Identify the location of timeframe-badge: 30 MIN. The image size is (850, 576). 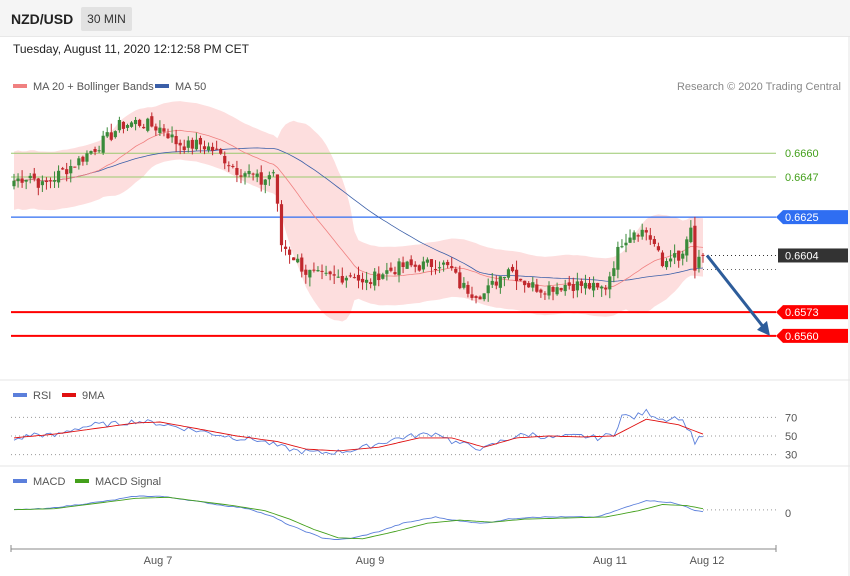
(106, 19).